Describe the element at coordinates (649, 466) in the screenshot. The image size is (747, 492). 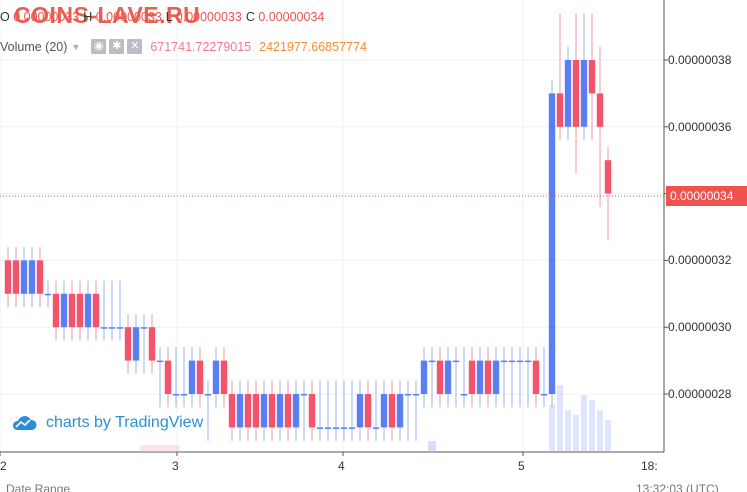
I see `time-tick-label: 18:` at that location.